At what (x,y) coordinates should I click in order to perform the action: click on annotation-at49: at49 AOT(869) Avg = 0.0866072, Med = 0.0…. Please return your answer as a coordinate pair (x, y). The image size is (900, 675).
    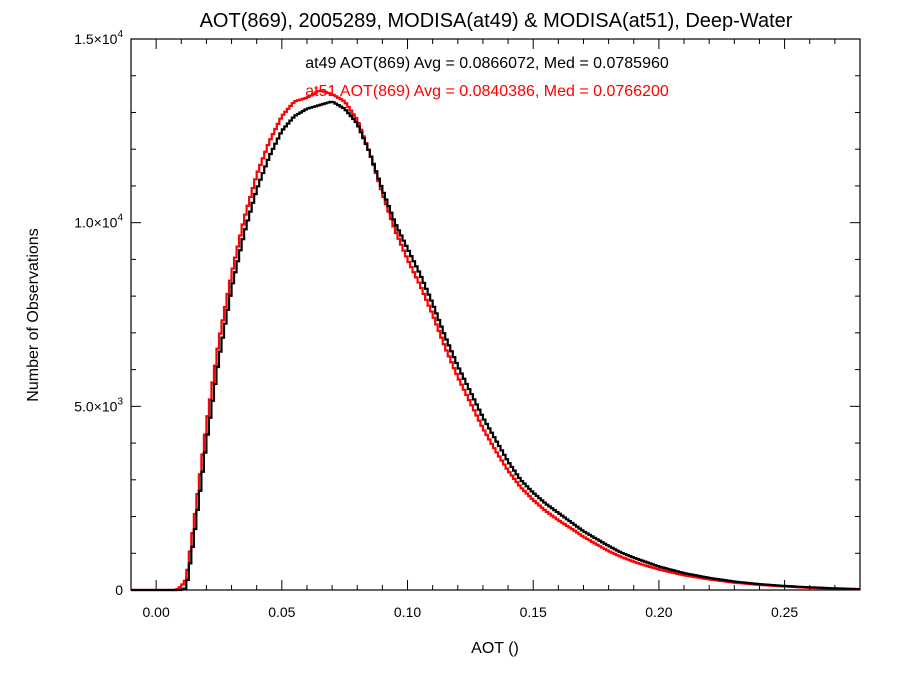
    Looking at the image, I should click on (487, 63).